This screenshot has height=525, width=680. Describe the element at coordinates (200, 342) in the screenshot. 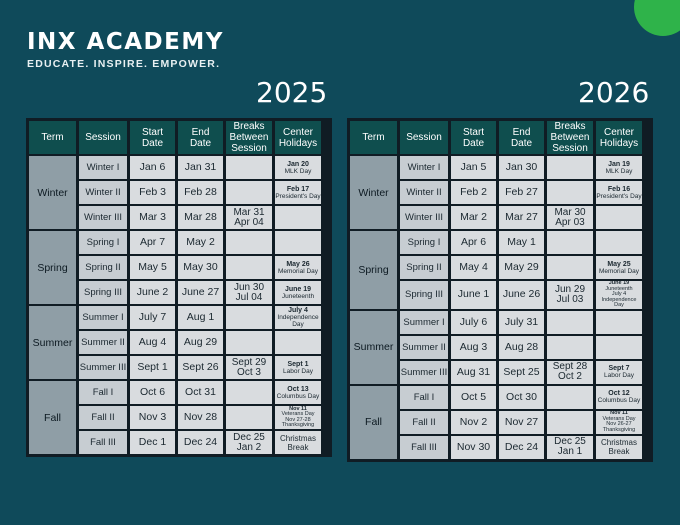

I see `end-date: Aug 29` at that location.